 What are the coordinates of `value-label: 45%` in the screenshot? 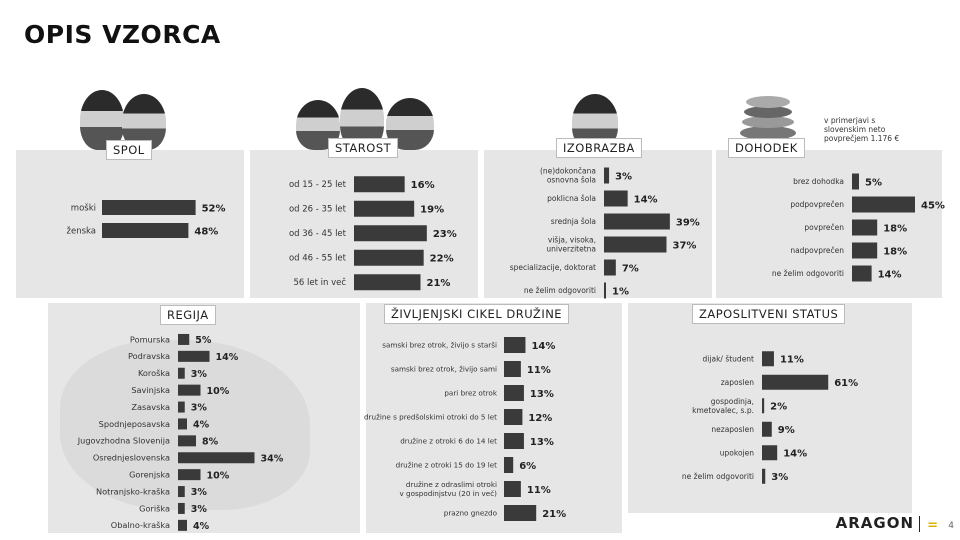 It's located at (933, 205).